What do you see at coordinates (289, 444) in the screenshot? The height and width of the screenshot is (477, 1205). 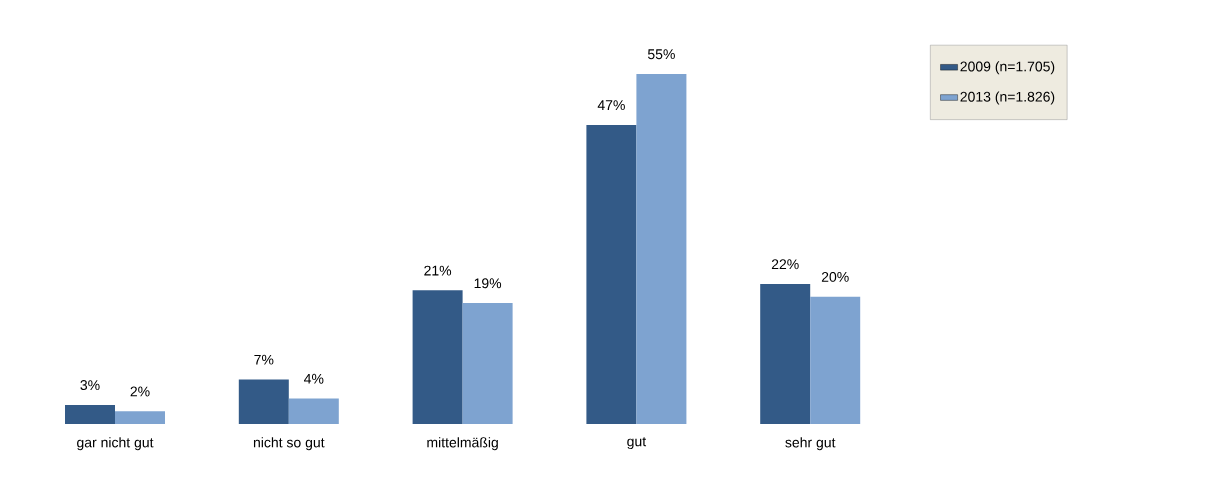 I see `x-tick-label: nicht so gut` at bounding box center [289, 444].